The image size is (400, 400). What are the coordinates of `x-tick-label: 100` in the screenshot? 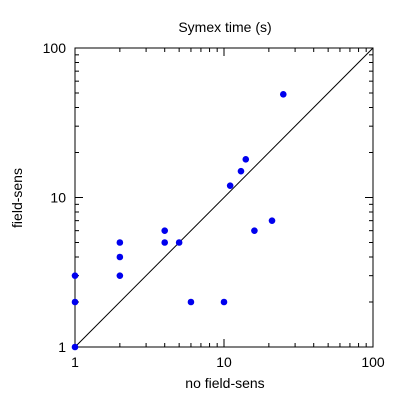 It's located at (373, 362).